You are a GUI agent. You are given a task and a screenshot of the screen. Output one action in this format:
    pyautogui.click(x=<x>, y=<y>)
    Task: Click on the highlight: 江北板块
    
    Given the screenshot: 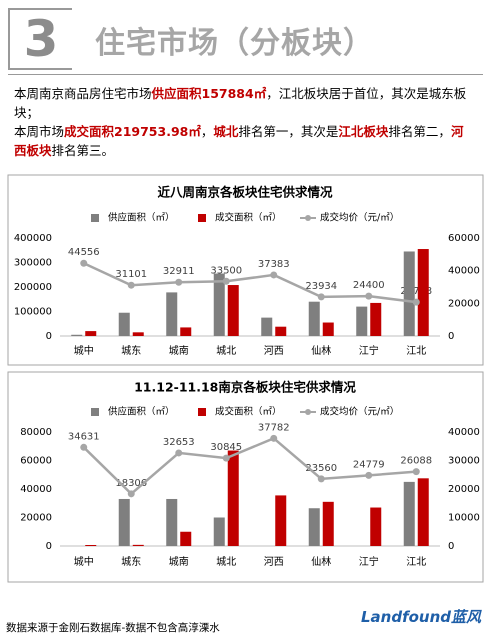 What is the action you would take?
    pyautogui.click(x=363, y=131)
    